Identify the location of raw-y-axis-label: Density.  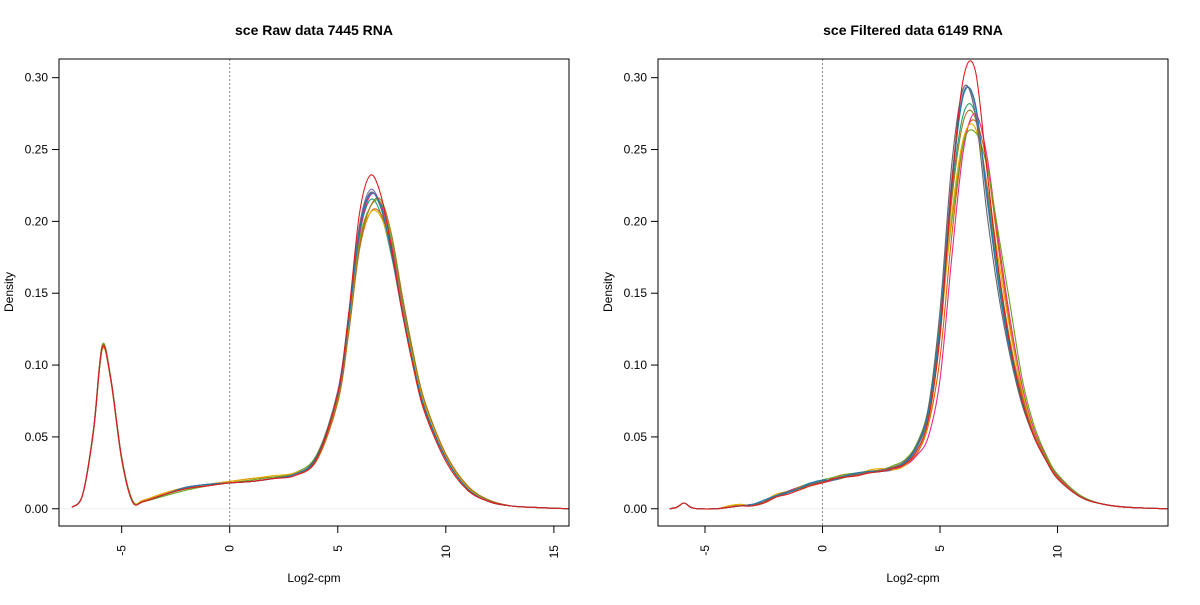
(9, 292).